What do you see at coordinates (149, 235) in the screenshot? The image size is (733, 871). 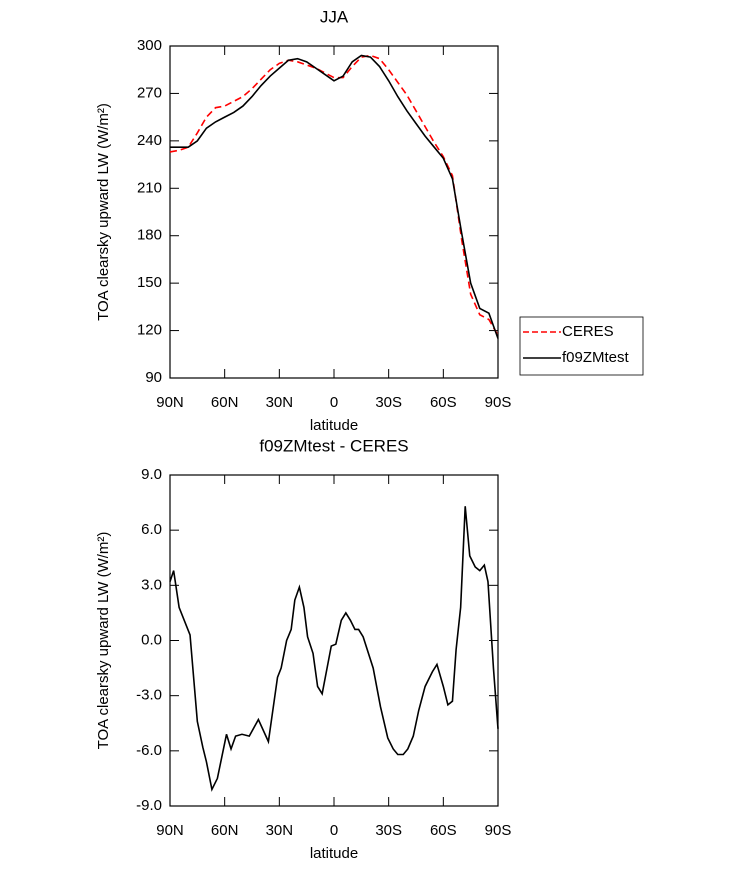 I see `y-tick-label: 180` at bounding box center [149, 235].